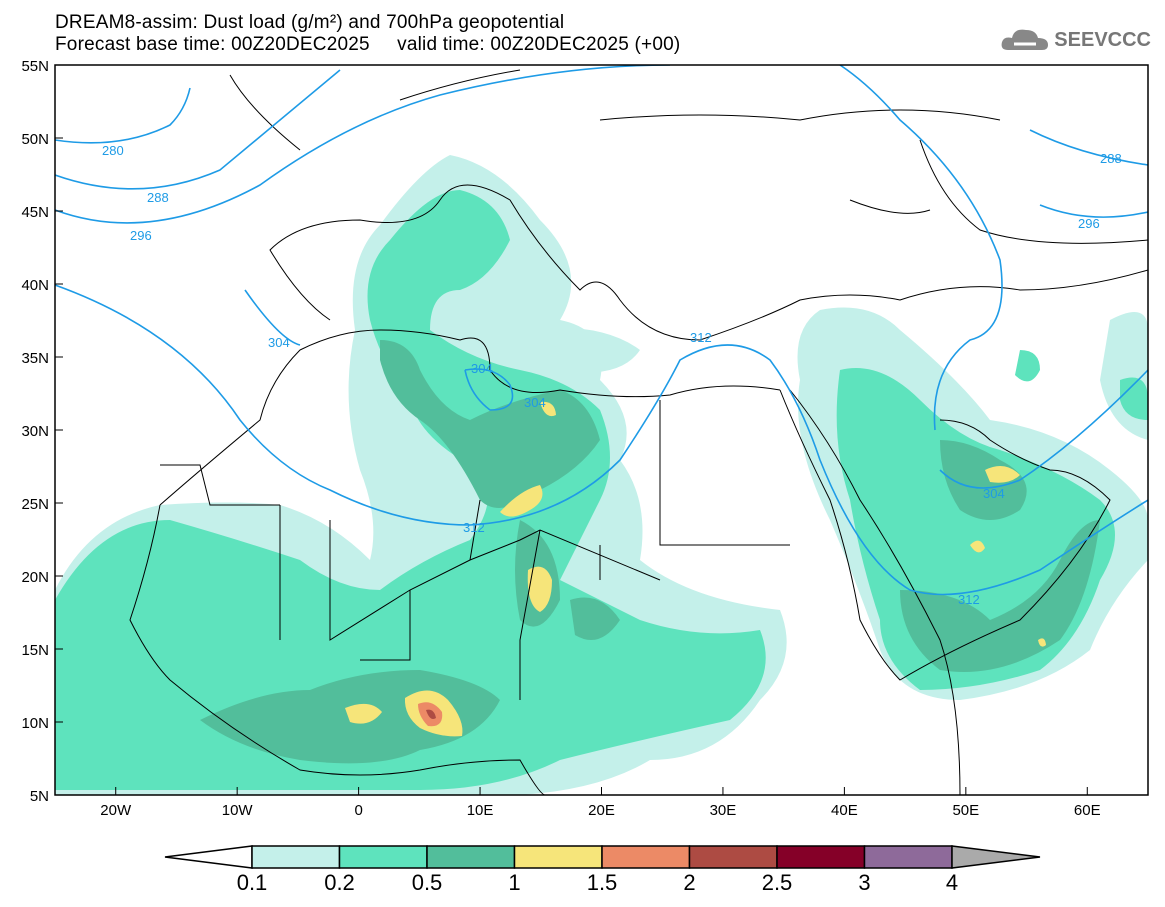  What do you see at coordinates (35, 66) in the screenshot?
I see `lat-tick-label: 55N` at bounding box center [35, 66].